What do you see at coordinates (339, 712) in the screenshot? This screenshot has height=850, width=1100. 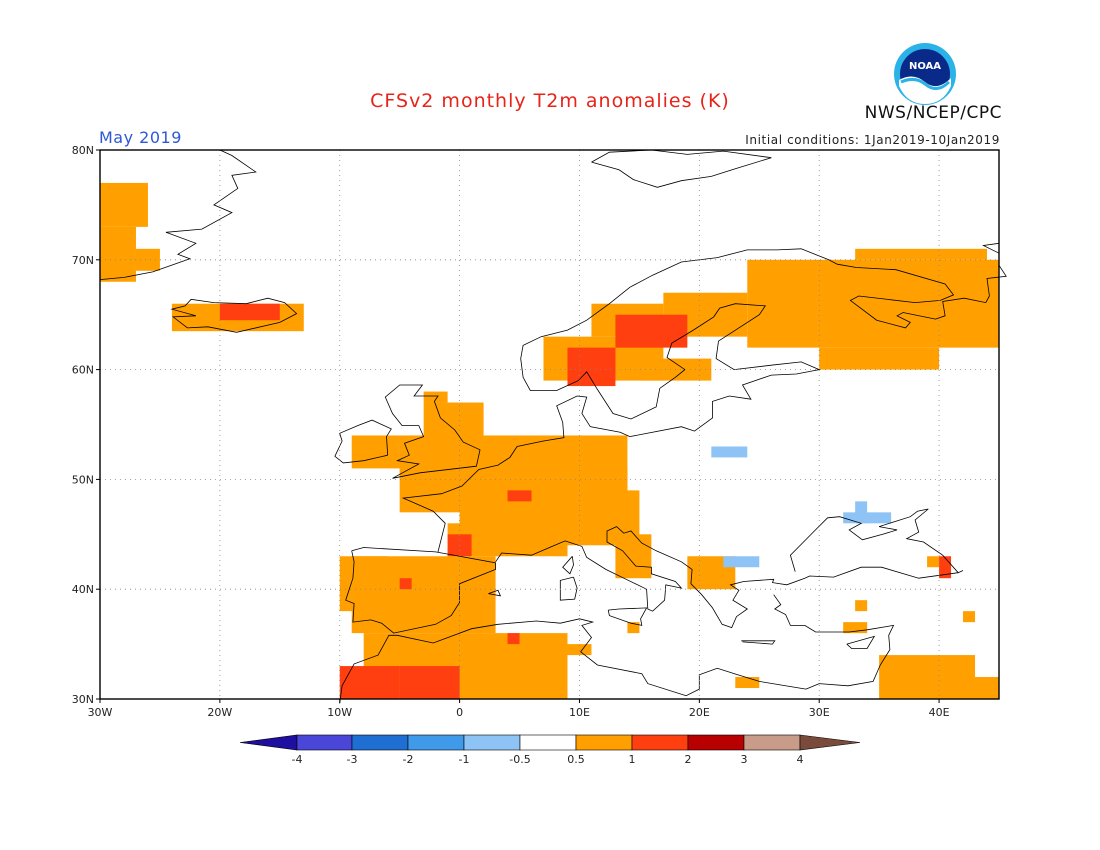 I see `lon-tick-label: 10W` at bounding box center [339, 712].